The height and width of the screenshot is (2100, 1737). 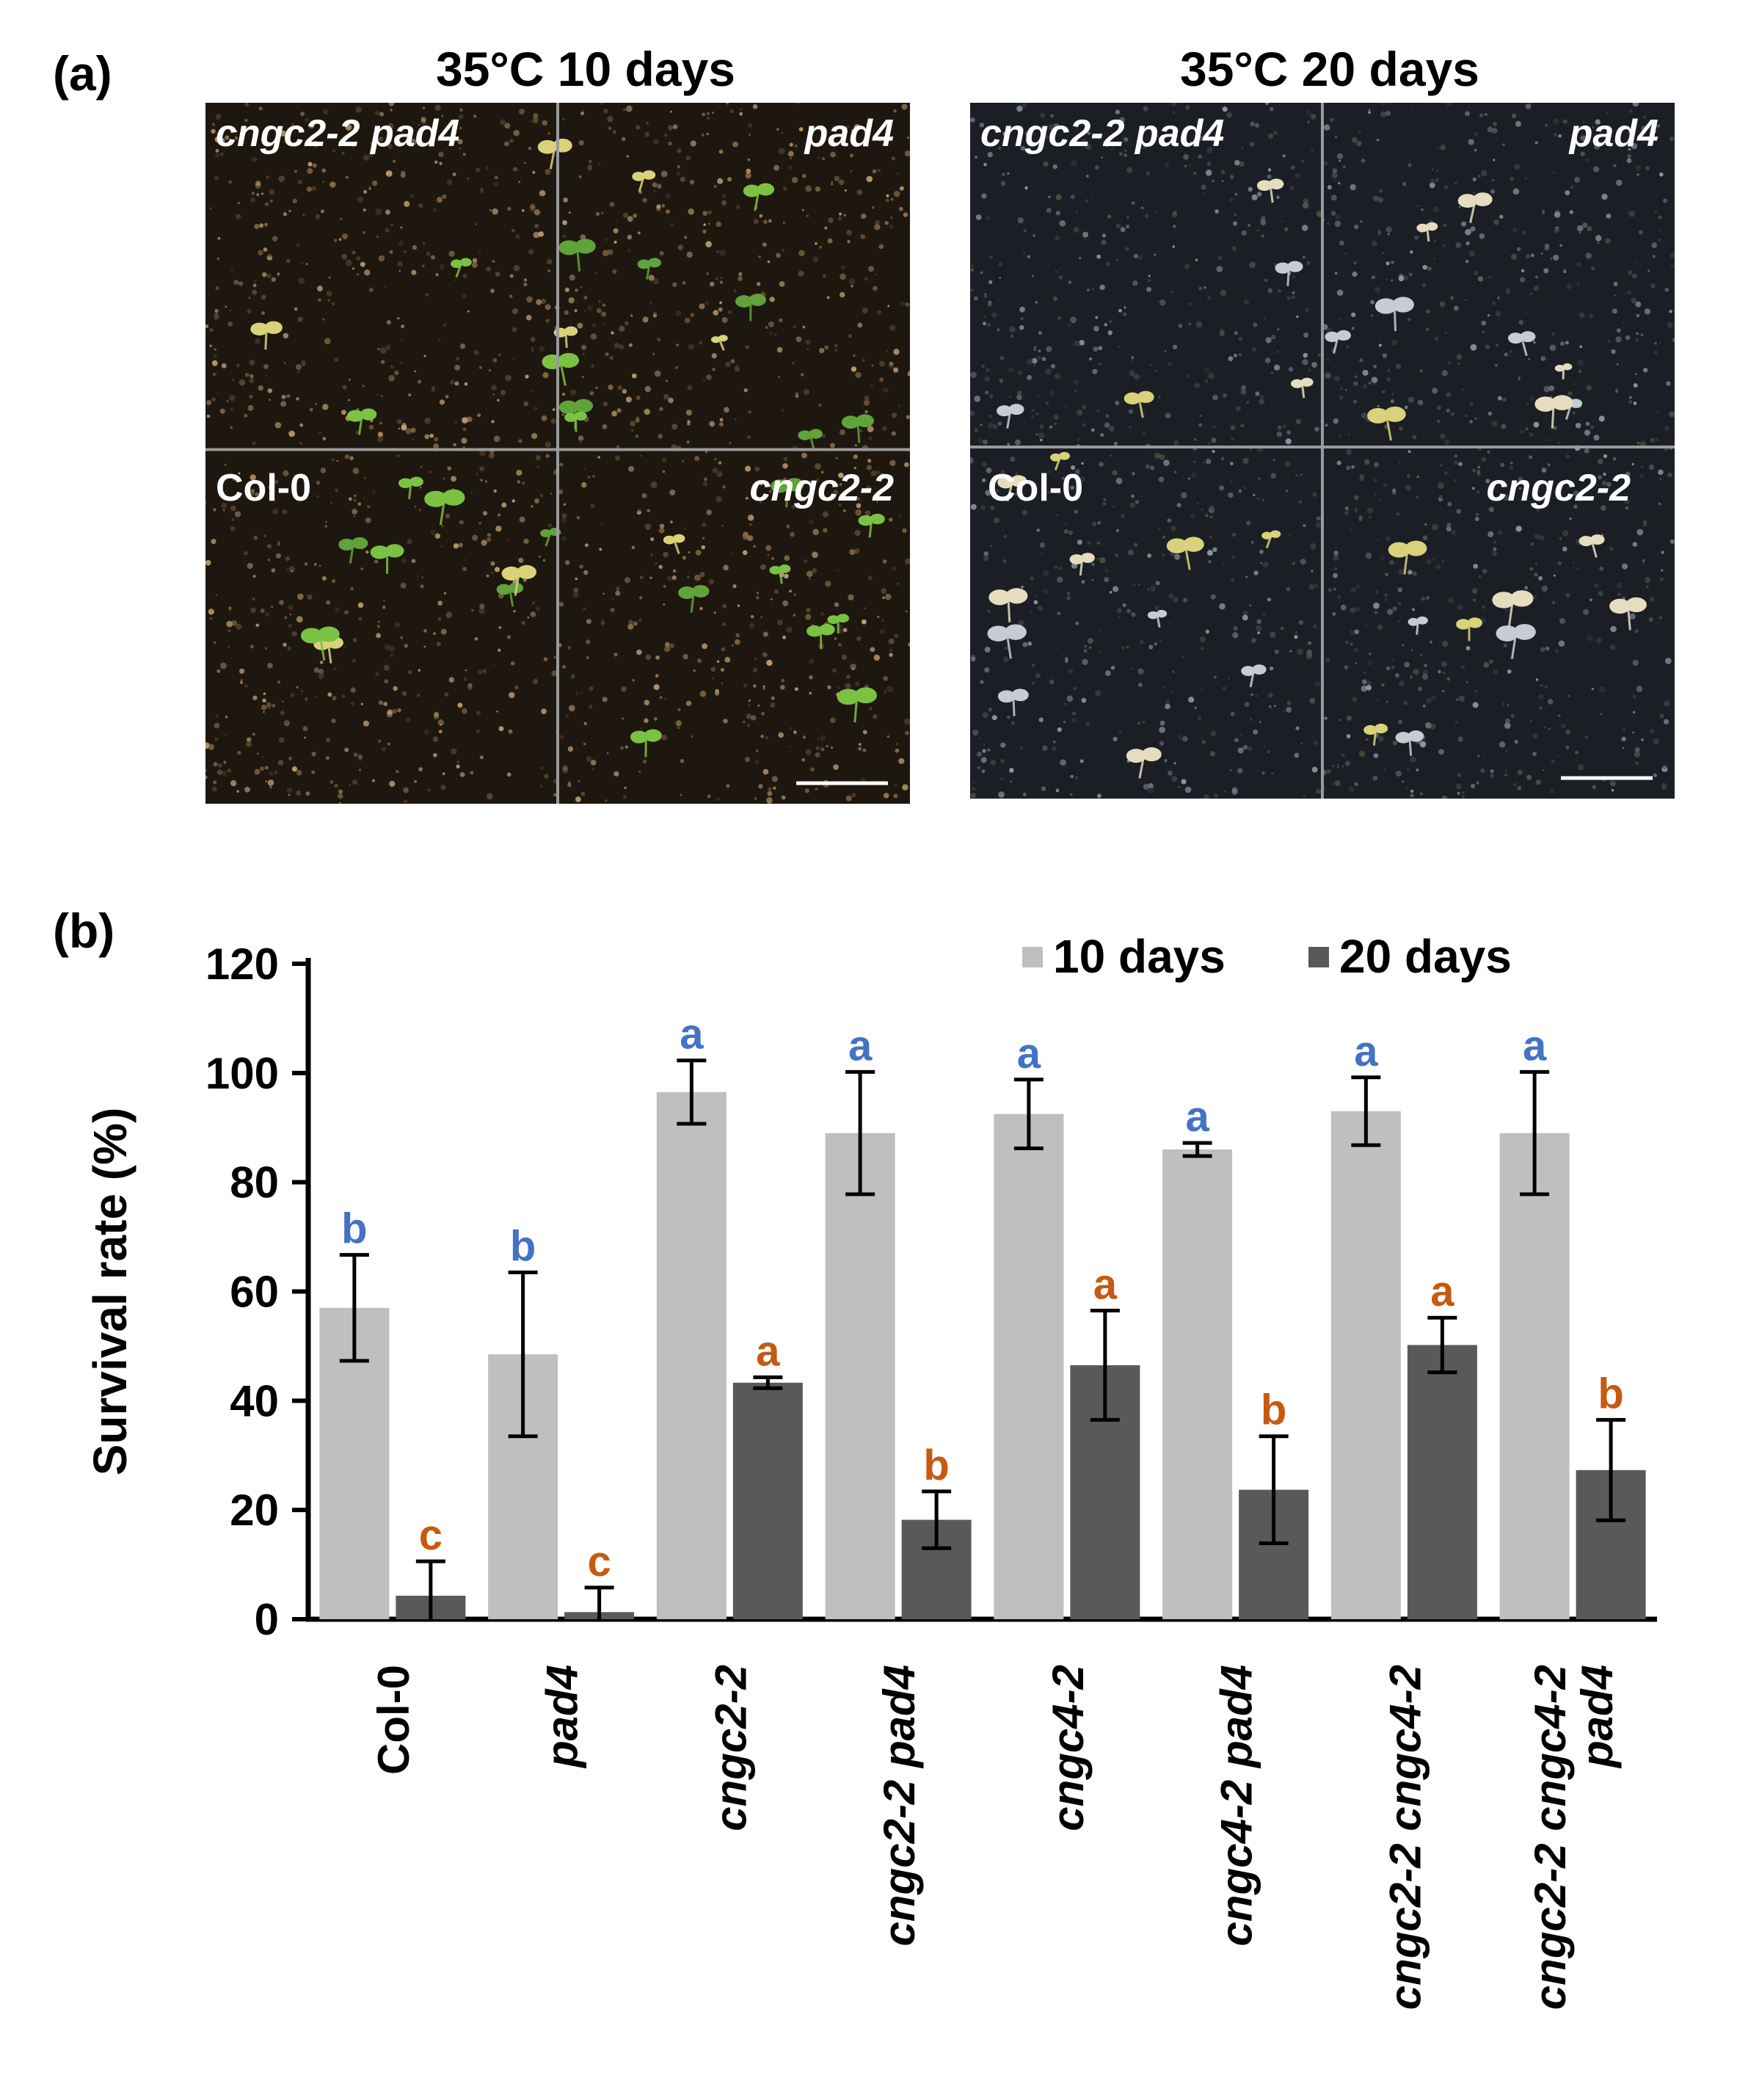 What do you see at coordinates (242, 1073) in the screenshot?
I see `y-tick-label: 100` at bounding box center [242, 1073].